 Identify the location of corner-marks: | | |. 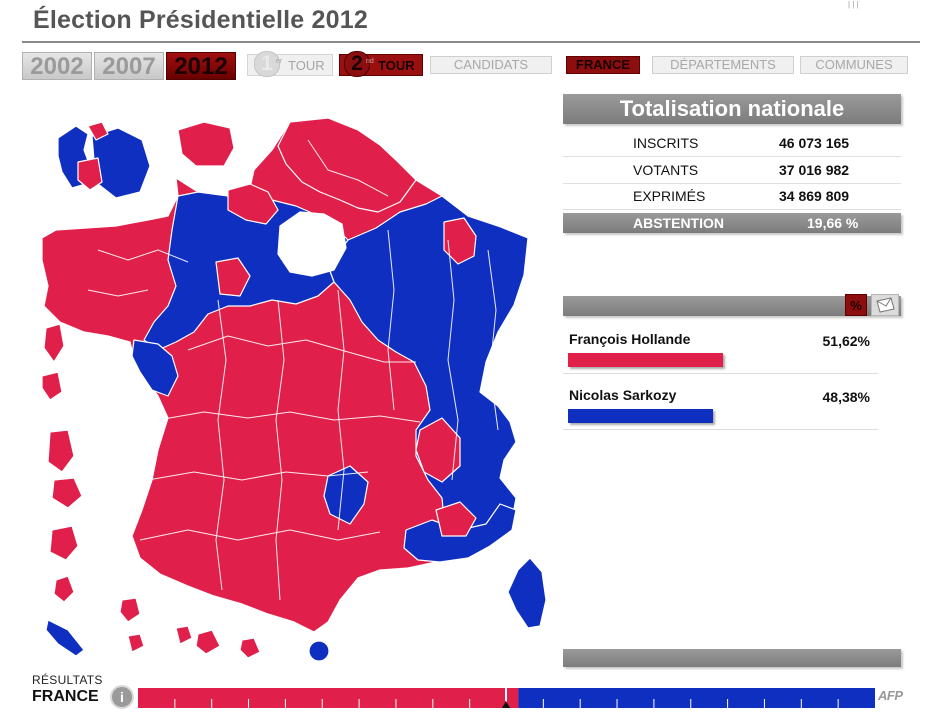
(853, 4).